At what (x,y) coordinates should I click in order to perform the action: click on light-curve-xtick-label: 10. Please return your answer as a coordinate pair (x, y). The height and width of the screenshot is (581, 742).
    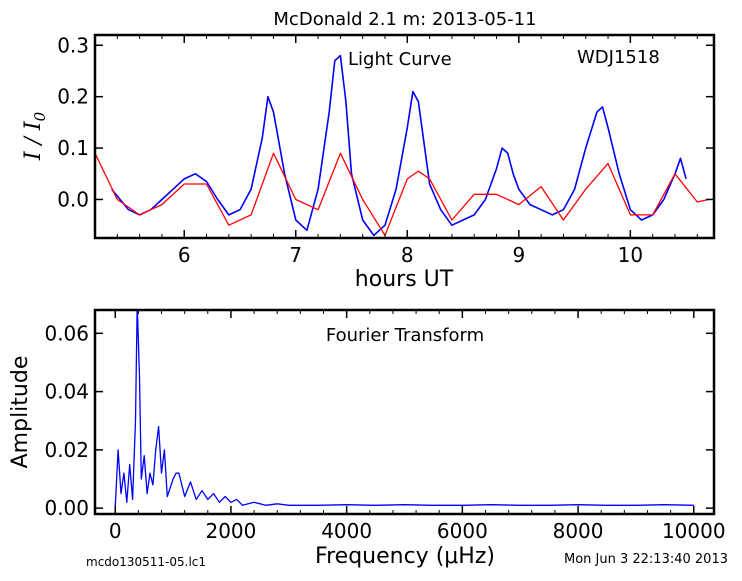
    Looking at the image, I should click on (630, 255).